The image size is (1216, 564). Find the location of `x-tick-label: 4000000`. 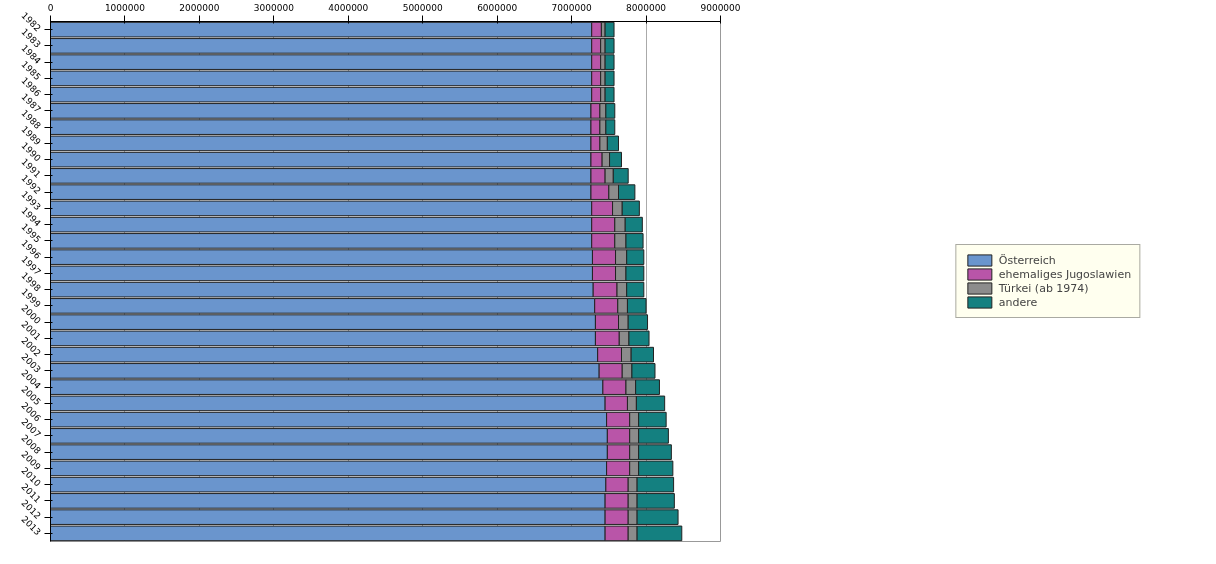

x-tick-label: 4000000 is located at coordinates (348, 7).